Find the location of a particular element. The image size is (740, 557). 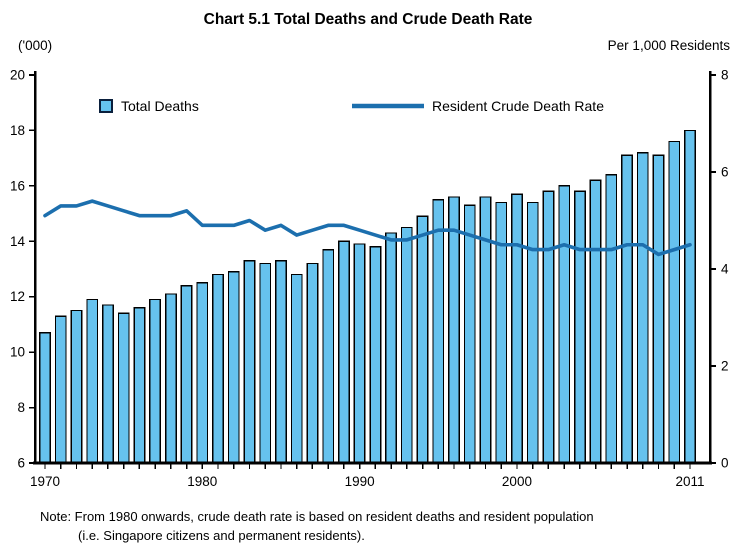

bar-1972 is located at coordinates (76, 386).